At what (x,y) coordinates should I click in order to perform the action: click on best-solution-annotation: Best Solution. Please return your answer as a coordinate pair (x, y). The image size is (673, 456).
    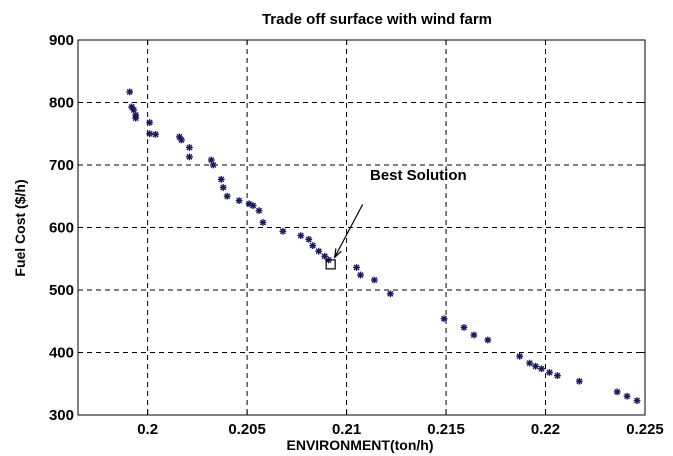
    Looking at the image, I should click on (396, 218).